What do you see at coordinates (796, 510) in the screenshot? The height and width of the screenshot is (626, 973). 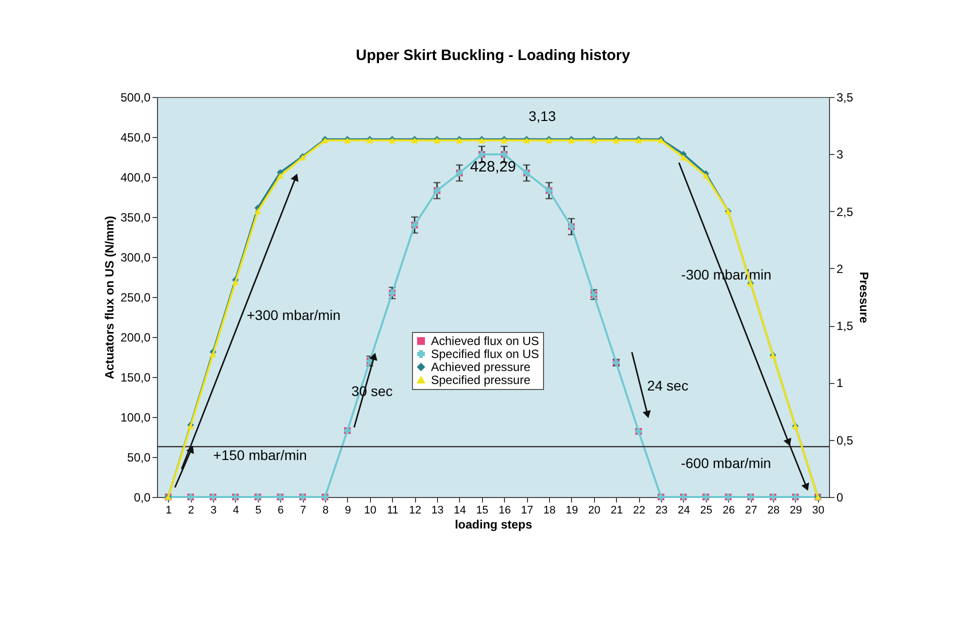 I see `x-tick-label: 29` at bounding box center [796, 510].